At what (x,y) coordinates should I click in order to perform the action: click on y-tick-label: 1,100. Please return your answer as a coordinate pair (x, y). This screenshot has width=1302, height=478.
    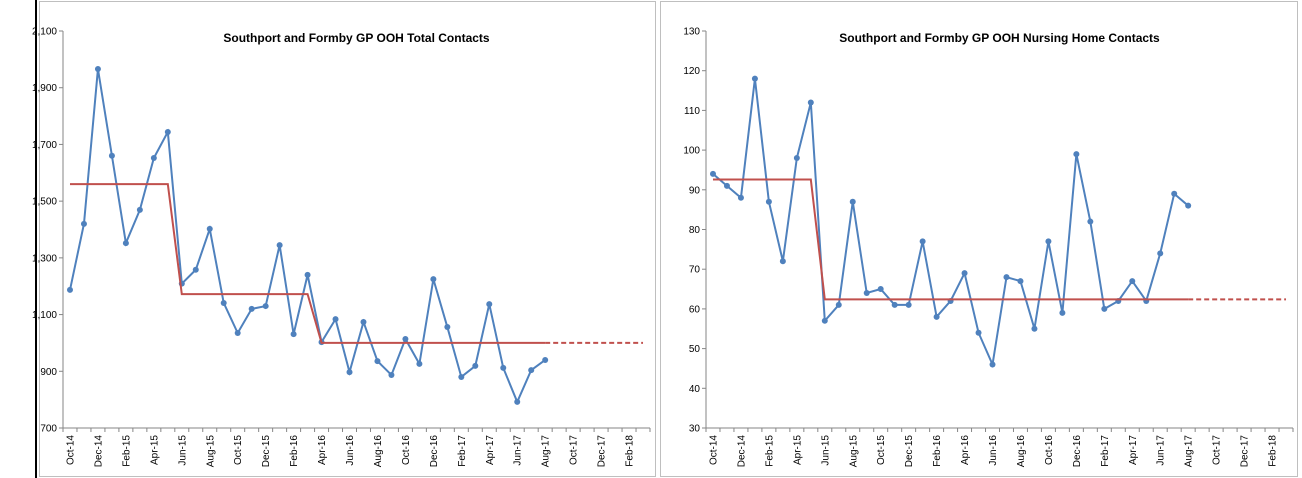
    Looking at the image, I should click on (44, 315).